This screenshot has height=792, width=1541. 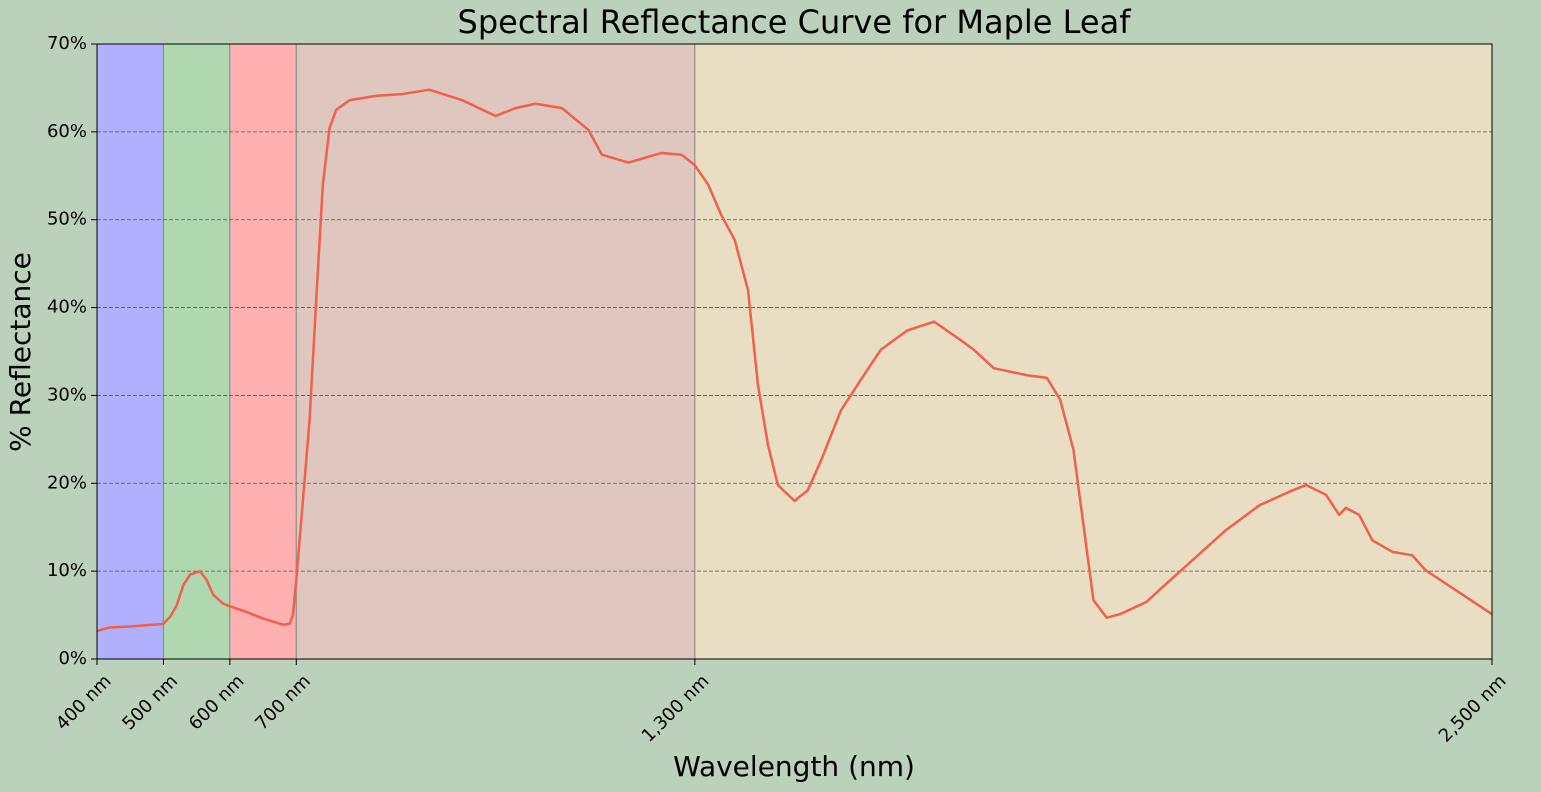 What do you see at coordinates (72, 658) in the screenshot?
I see `y-tick-label: 0%` at bounding box center [72, 658].